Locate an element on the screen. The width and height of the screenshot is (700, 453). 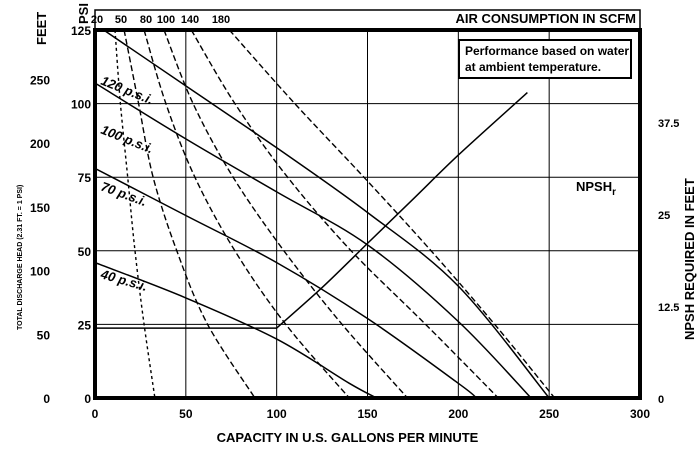
note-line-1: Performance based on water is located at coordinates (547, 51).